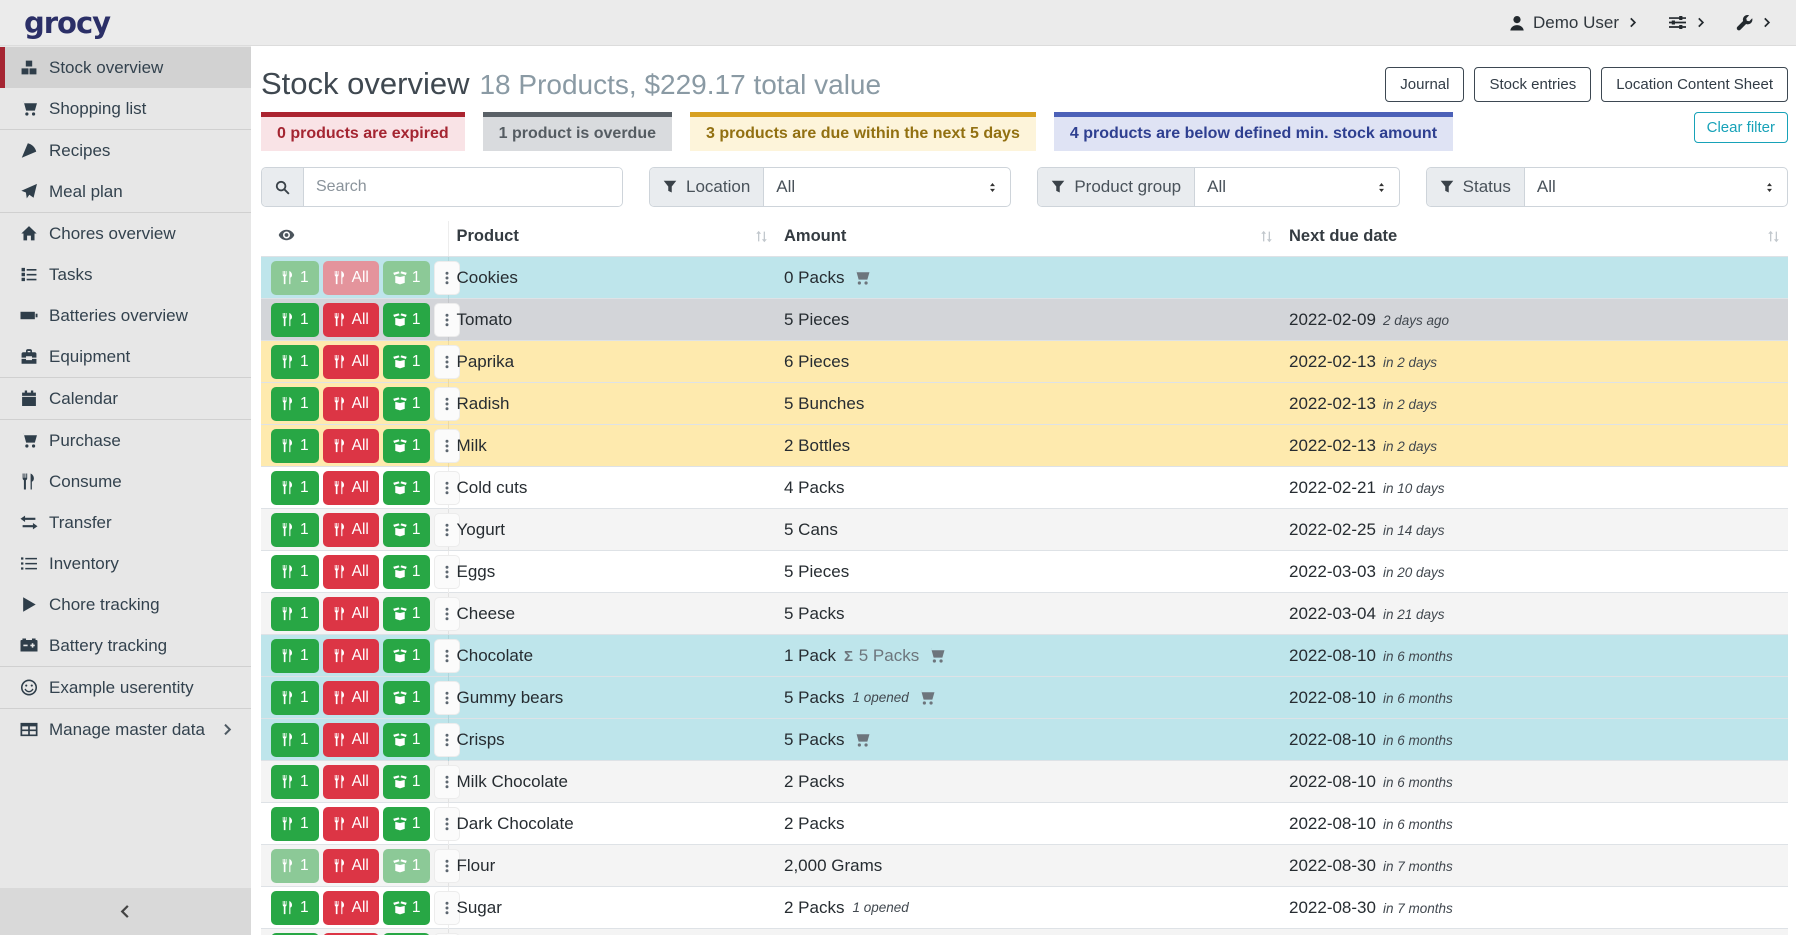  What do you see at coordinates (125, 150) in the screenshot?
I see `sidebar-item-recipes: Recipes` at bounding box center [125, 150].